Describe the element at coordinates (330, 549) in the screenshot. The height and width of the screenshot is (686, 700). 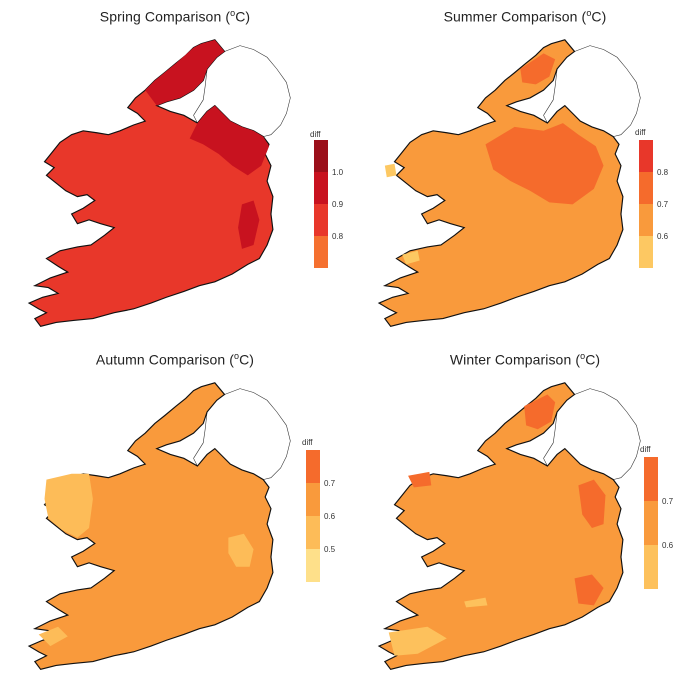
I see `legend-tick: 0.5` at that location.